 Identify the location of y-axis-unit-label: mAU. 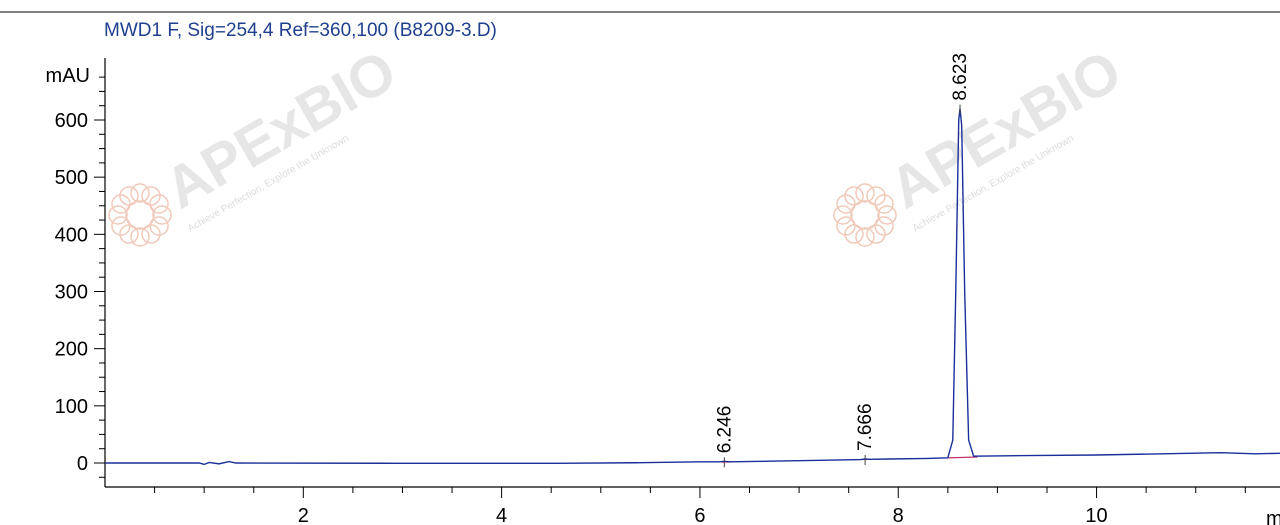
(68, 76).